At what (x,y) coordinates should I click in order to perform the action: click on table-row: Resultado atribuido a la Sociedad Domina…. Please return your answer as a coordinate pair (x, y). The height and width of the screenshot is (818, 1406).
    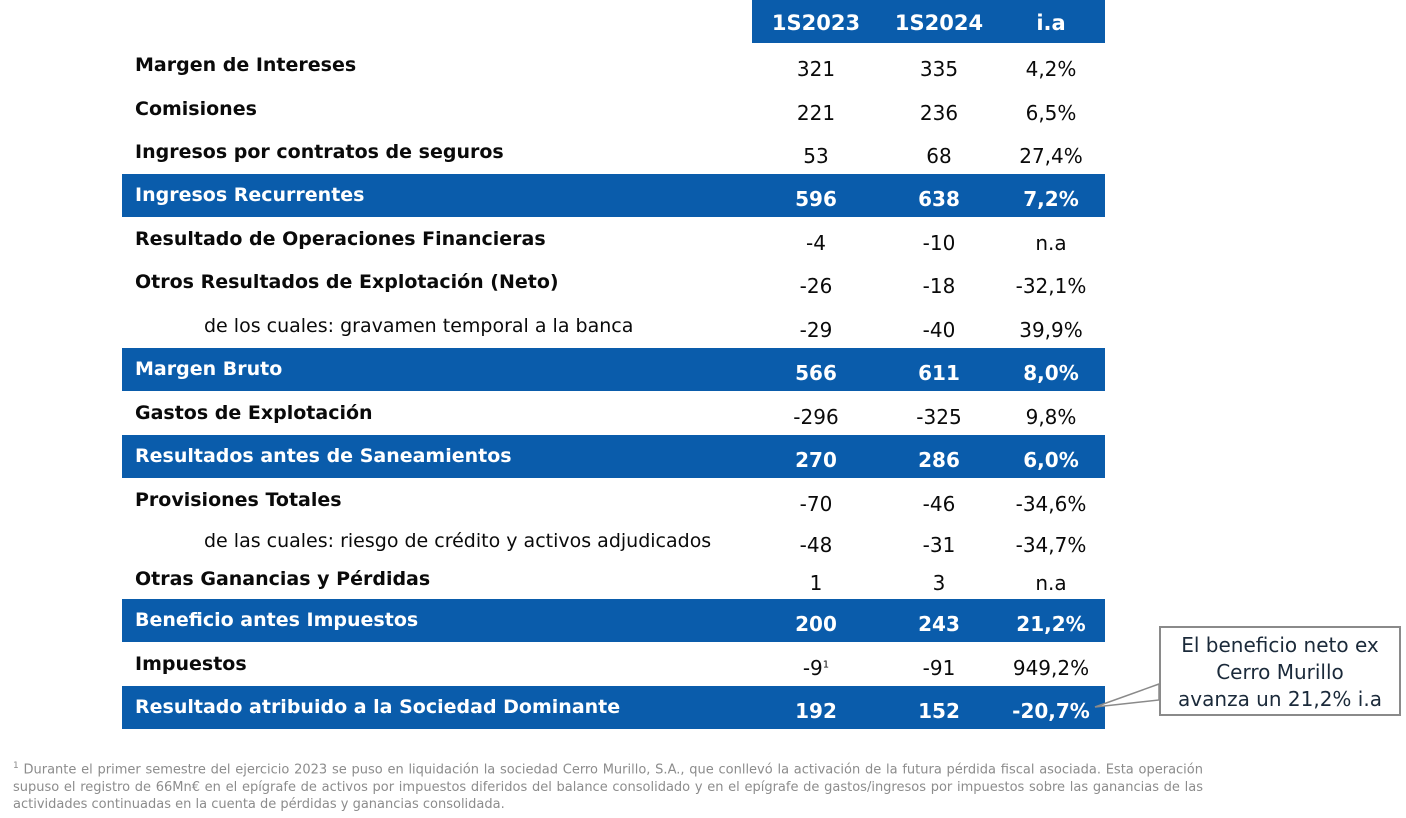
    Looking at the image, I should click on (613, 707).